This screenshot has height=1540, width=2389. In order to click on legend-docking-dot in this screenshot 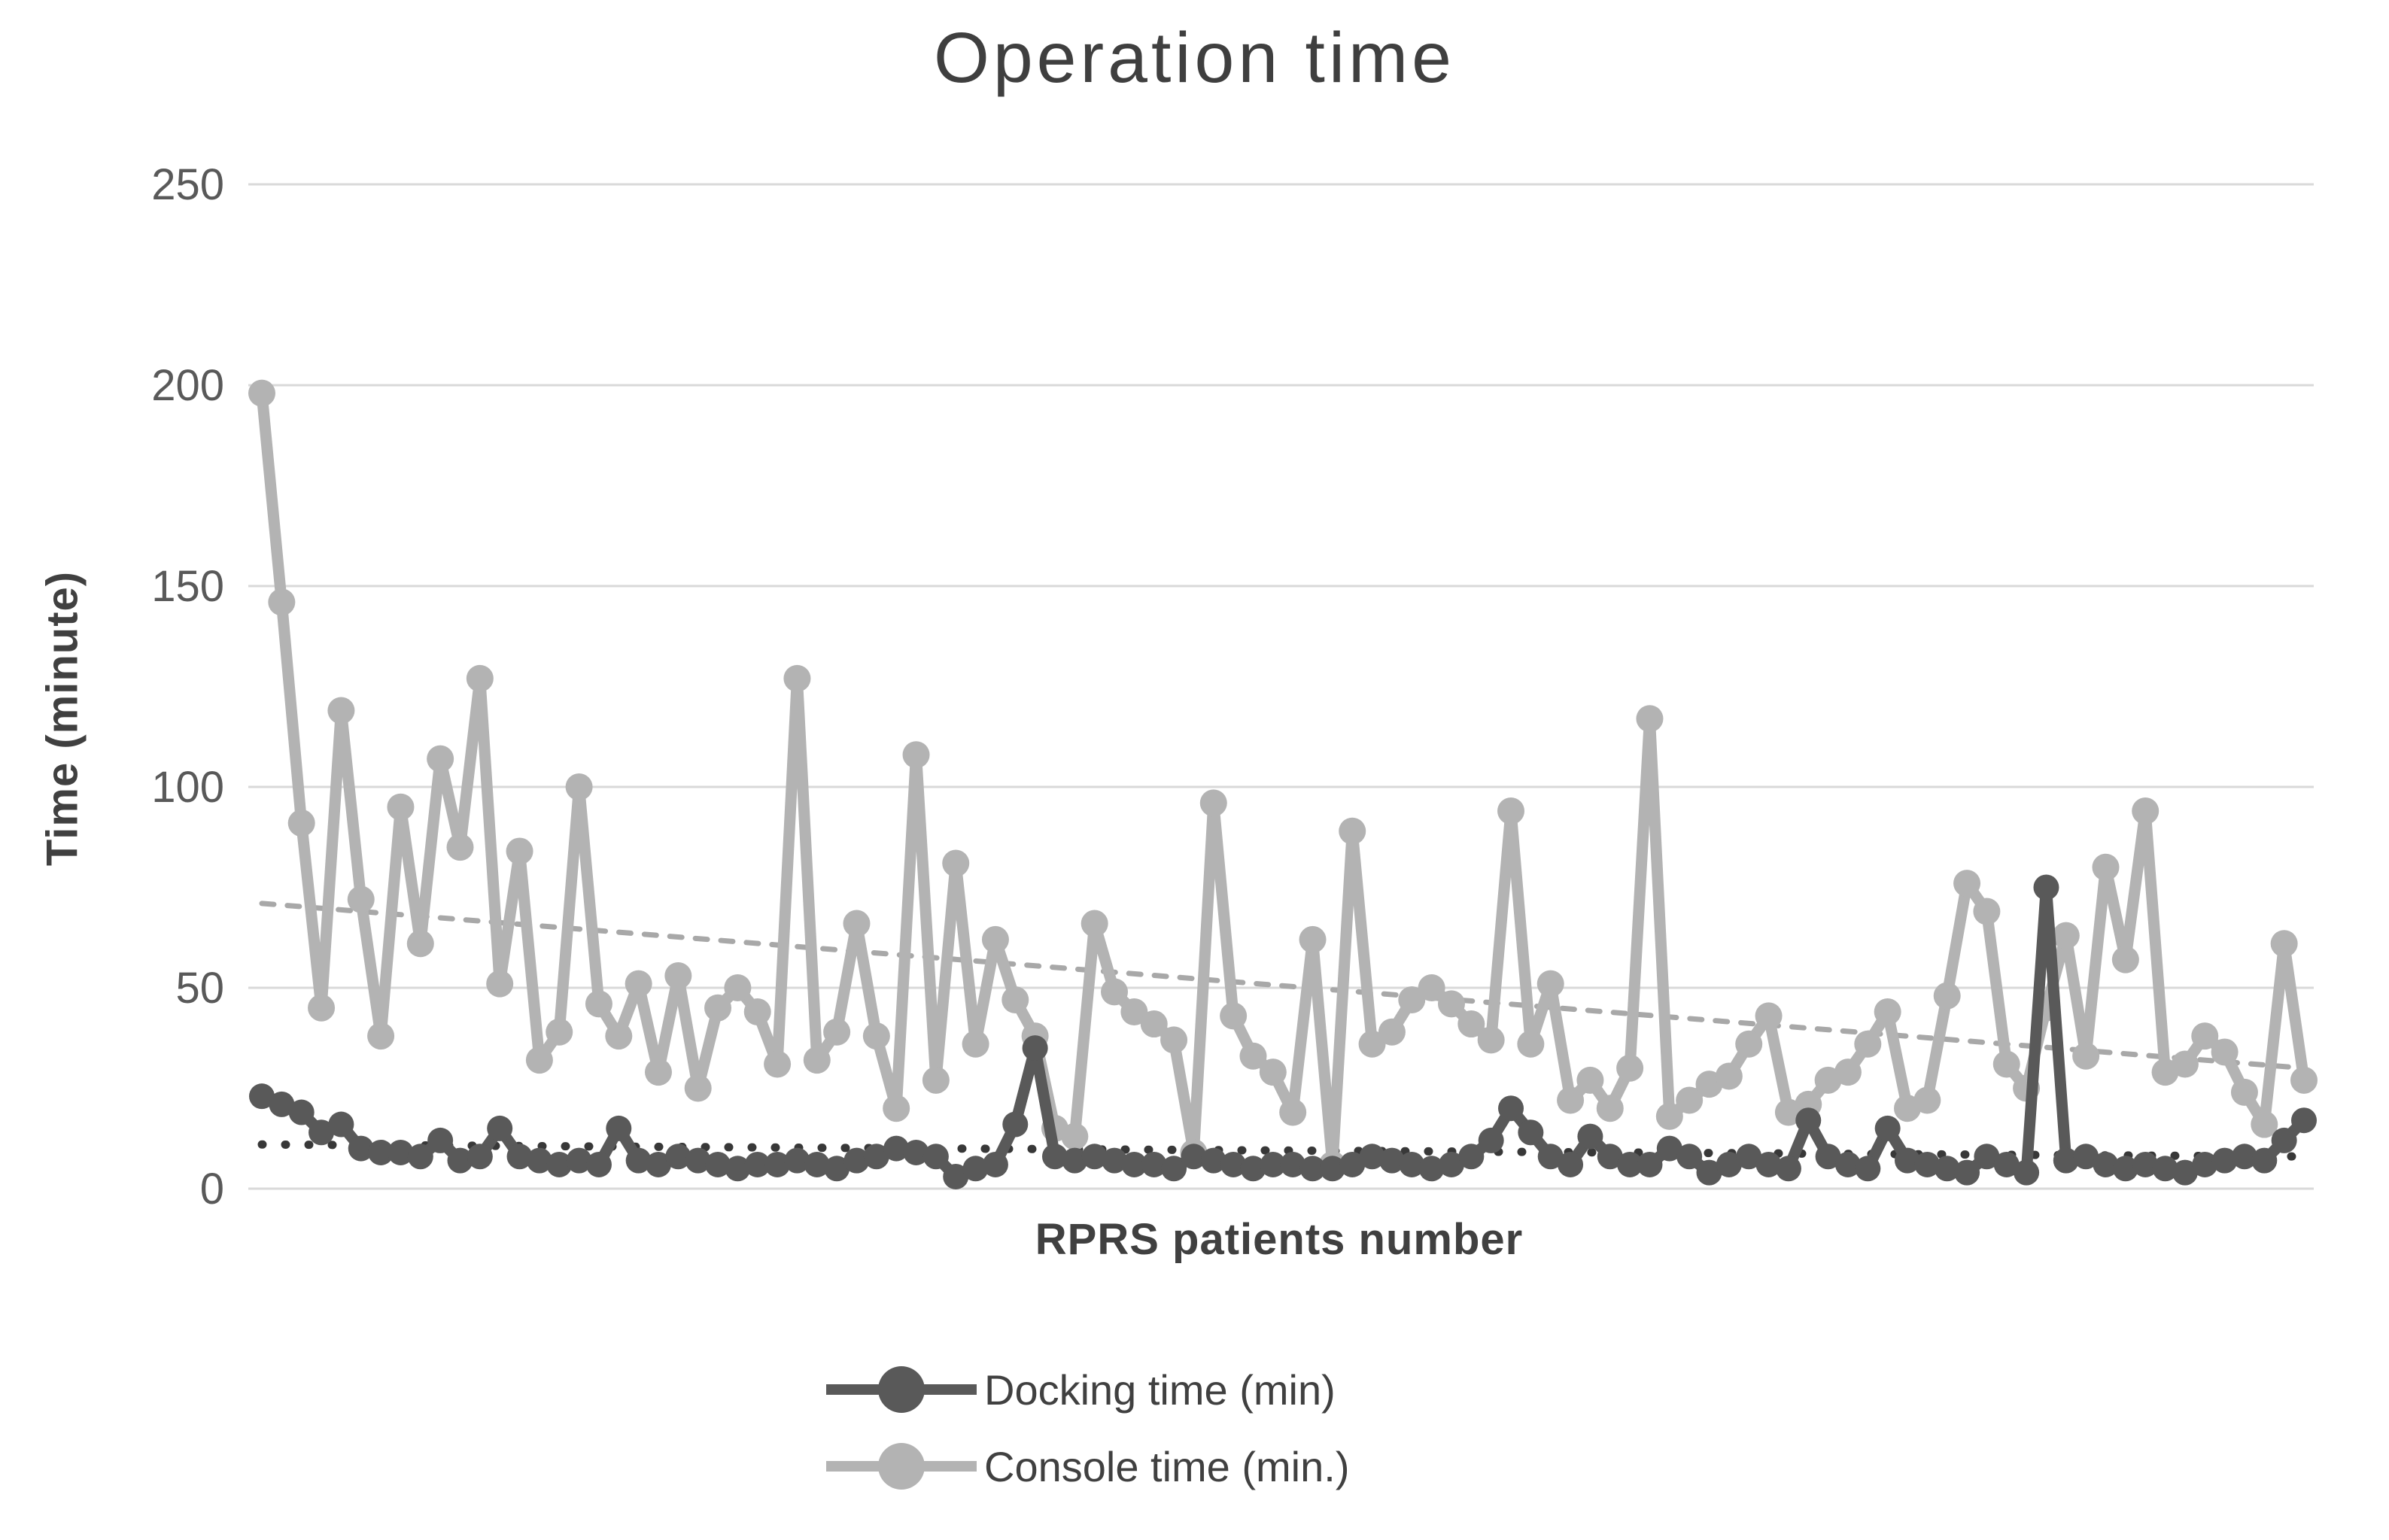, I will do `click(901, 1389)`.